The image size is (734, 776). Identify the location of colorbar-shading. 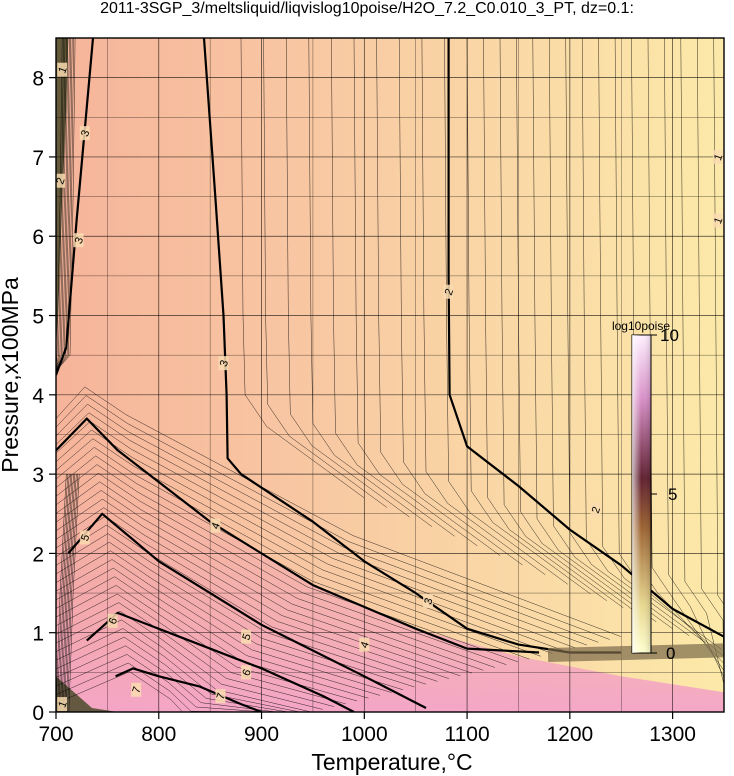
(641, 494).